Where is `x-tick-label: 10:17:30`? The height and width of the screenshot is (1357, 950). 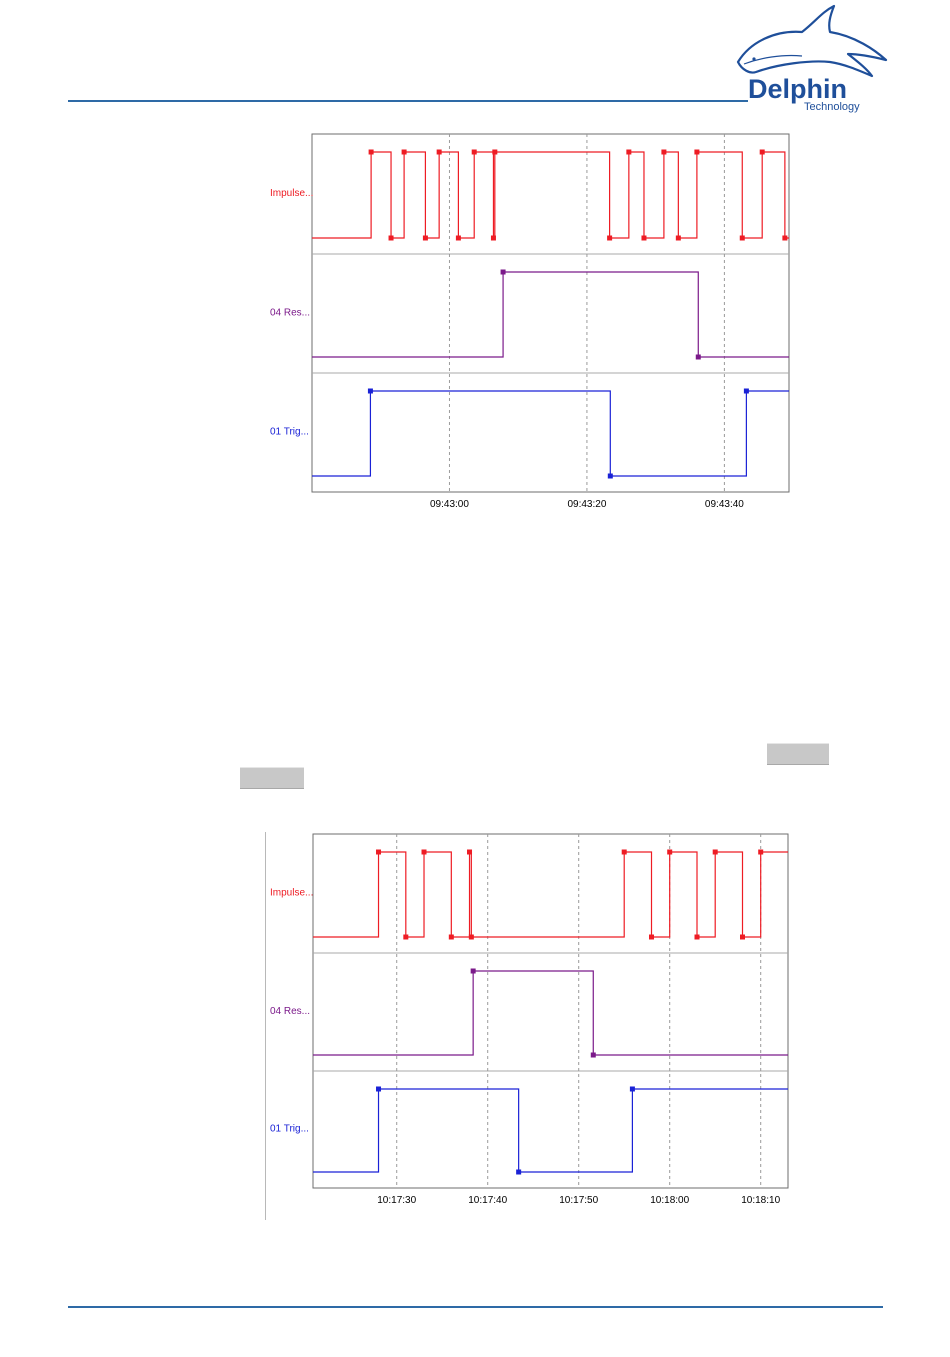 x-tick-label: 10:17:30 is located at coordinates (396, 1200).